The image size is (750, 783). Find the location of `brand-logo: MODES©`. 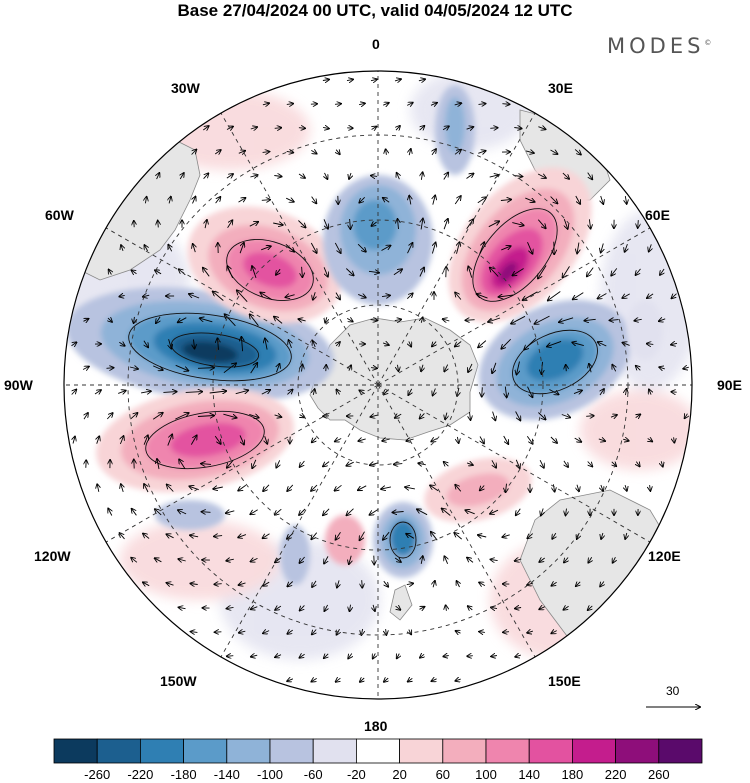

brand-logo: MODES© is located at coordinates (659, 46).